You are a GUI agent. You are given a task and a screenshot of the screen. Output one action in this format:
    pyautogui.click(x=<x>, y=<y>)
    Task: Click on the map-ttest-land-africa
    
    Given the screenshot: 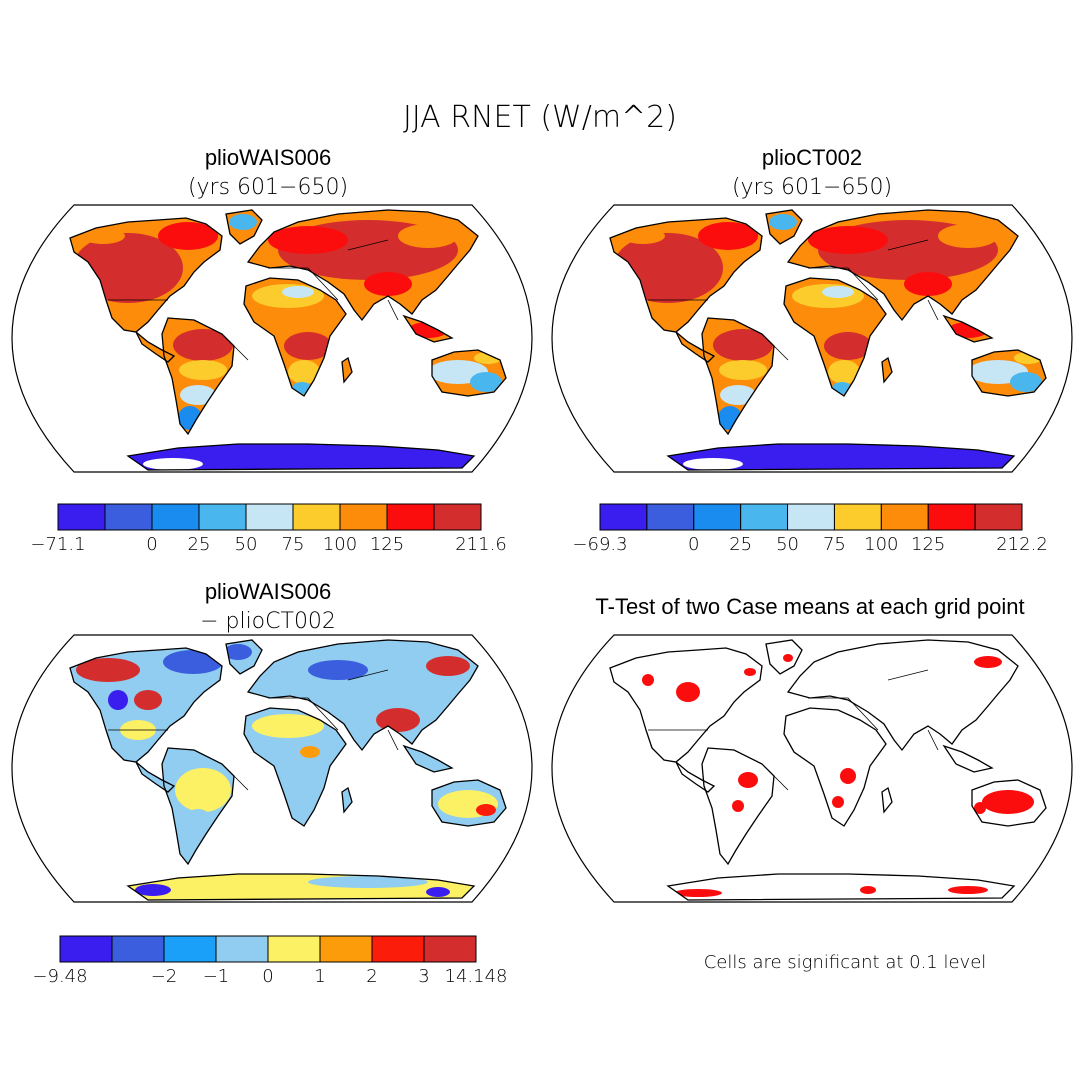 What is the action you would take?
    pyautogui.click(x=835, y=767)
    